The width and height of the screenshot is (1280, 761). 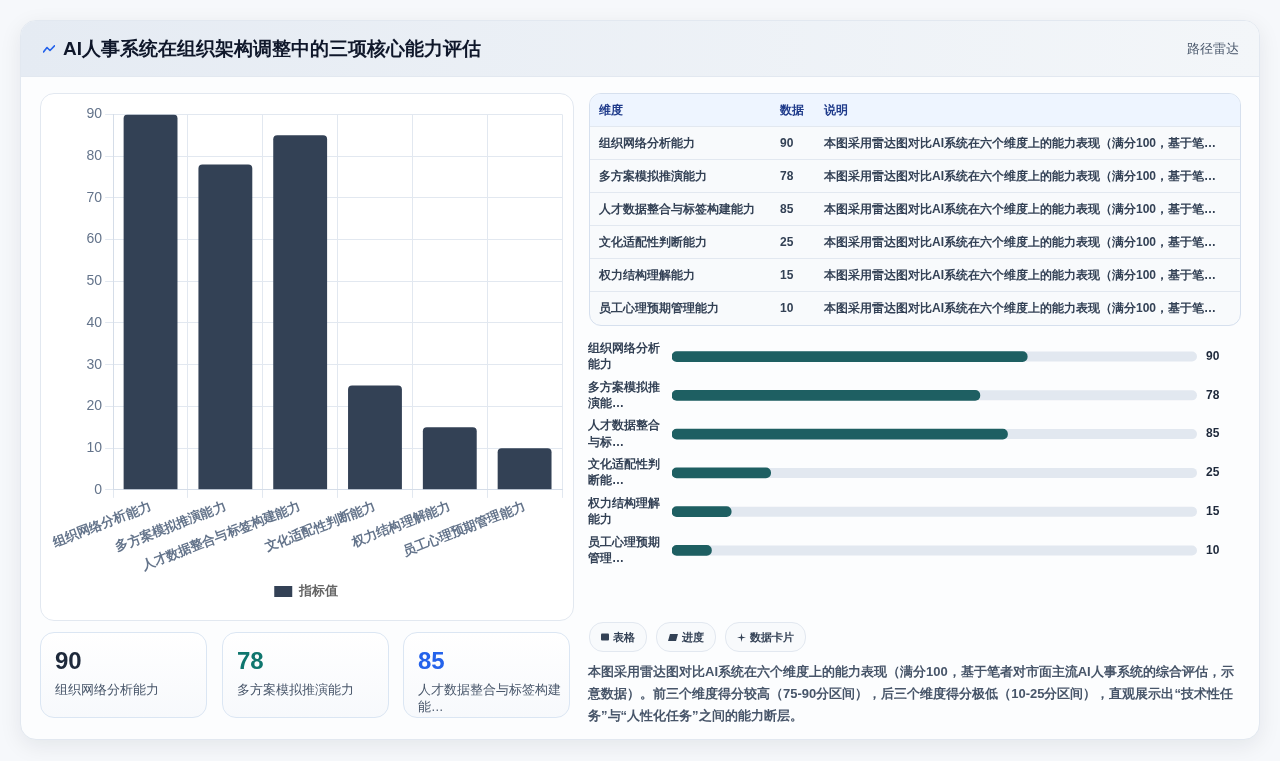 I want to click on y-tick-label: 0, so click(x=98, y=488).